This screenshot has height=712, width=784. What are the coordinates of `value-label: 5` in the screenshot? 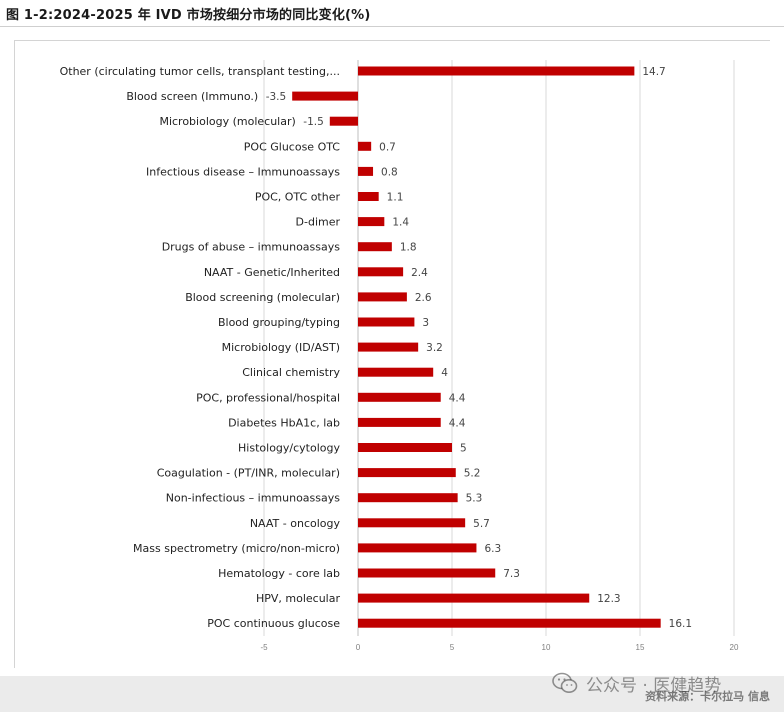 It's located at (463, 449).